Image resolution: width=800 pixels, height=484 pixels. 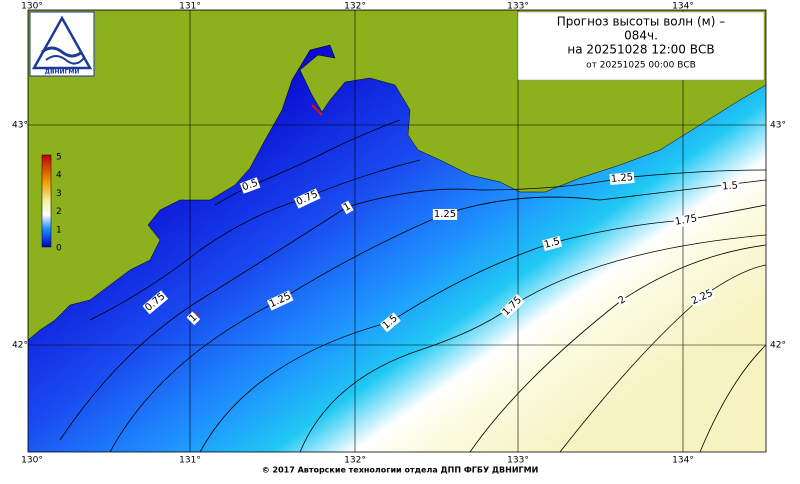 I want to click on contour-label: 1.75, so click(x=686, y=220).